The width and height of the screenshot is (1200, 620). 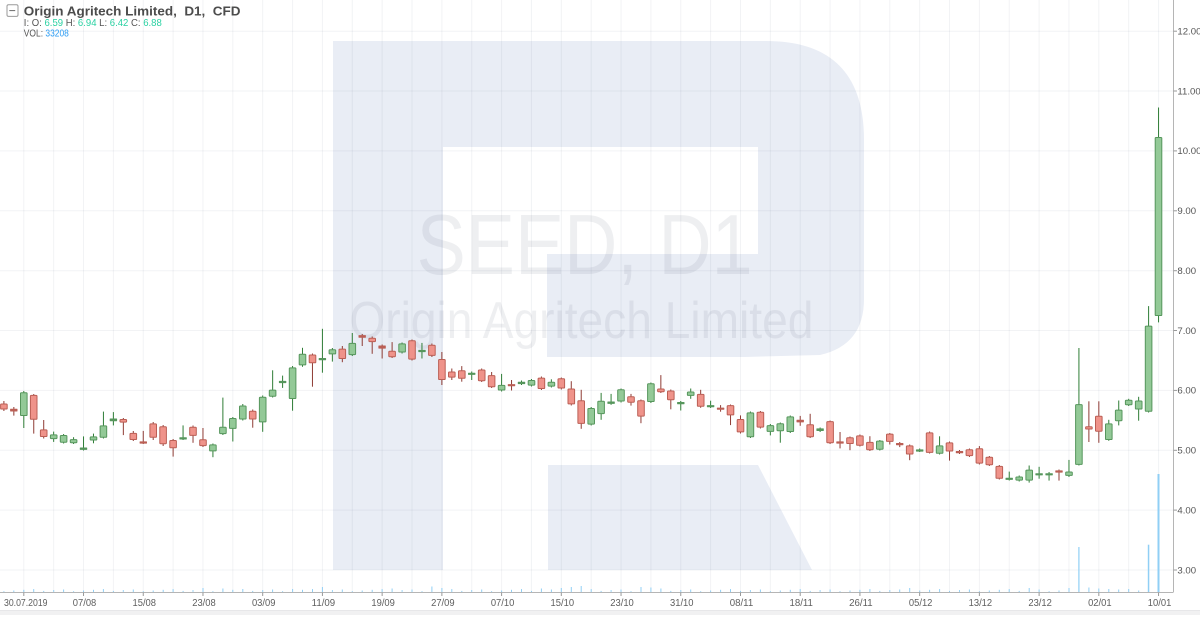 What do you see at coordinates (1188, 91) in the screenshot?
I see `svg-text: 11.00` at bounding box center [1188, 91].